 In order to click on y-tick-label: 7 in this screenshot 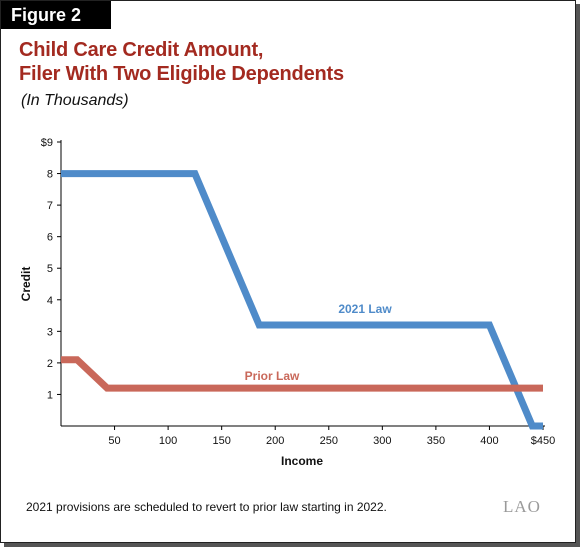, I will do `click(50, 206)`.